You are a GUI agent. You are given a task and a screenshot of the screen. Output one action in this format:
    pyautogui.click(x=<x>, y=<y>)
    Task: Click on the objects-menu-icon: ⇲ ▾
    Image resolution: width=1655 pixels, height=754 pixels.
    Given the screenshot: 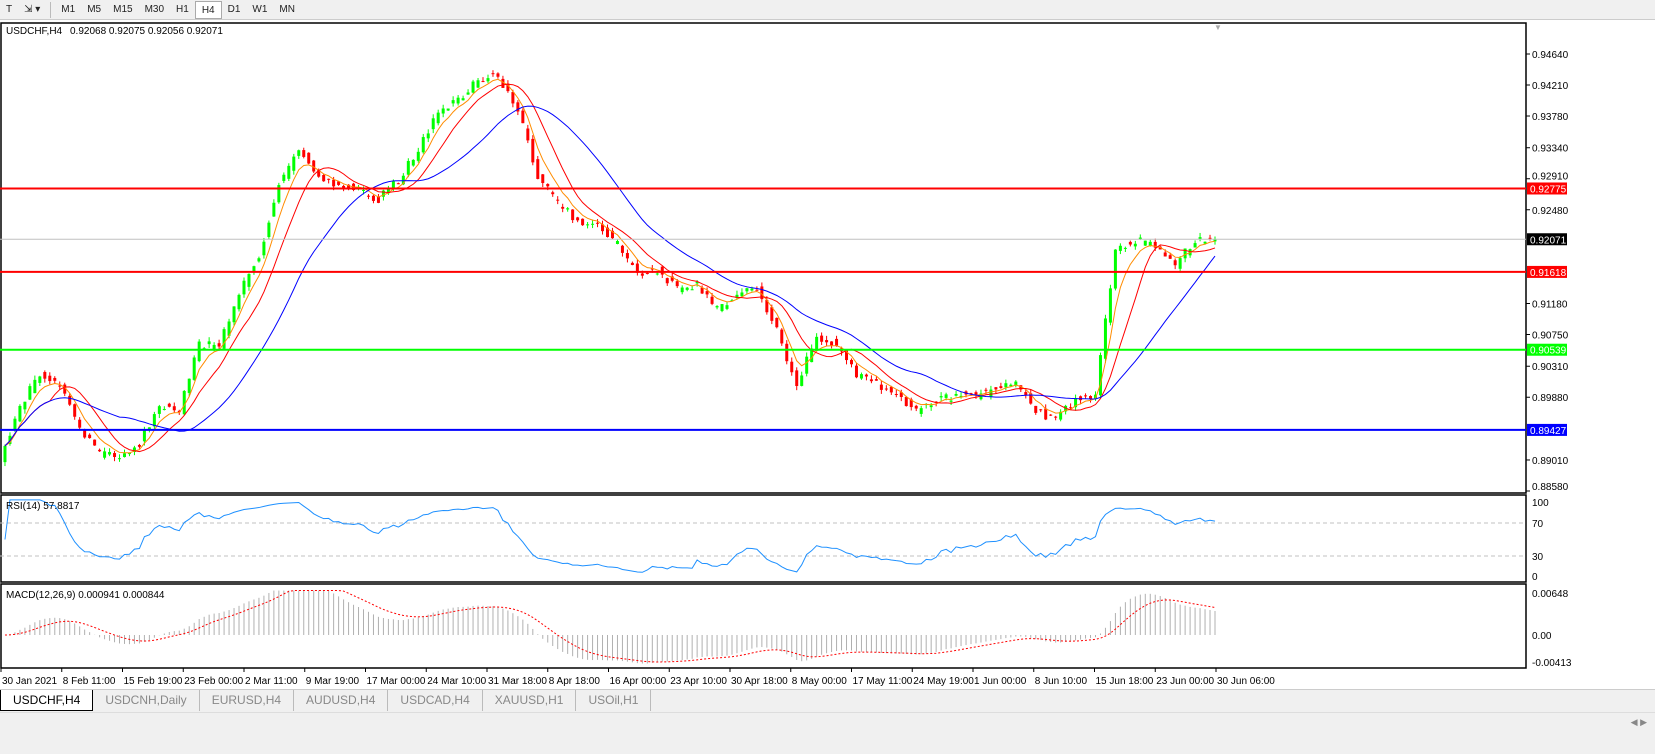 What is the action you would take?
    pyautogui.click(x=32, y=9)
    